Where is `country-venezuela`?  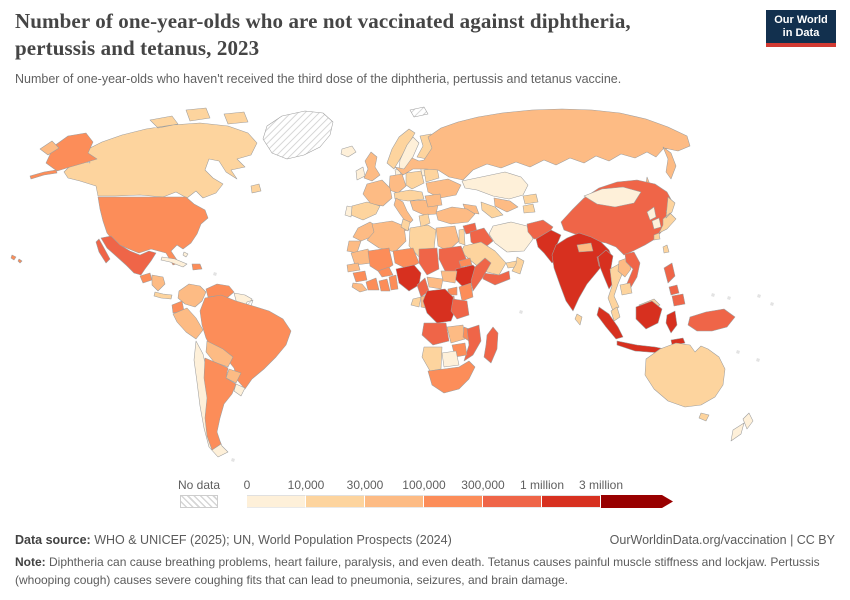 country-venezuela is located at coordinates (220, 291).